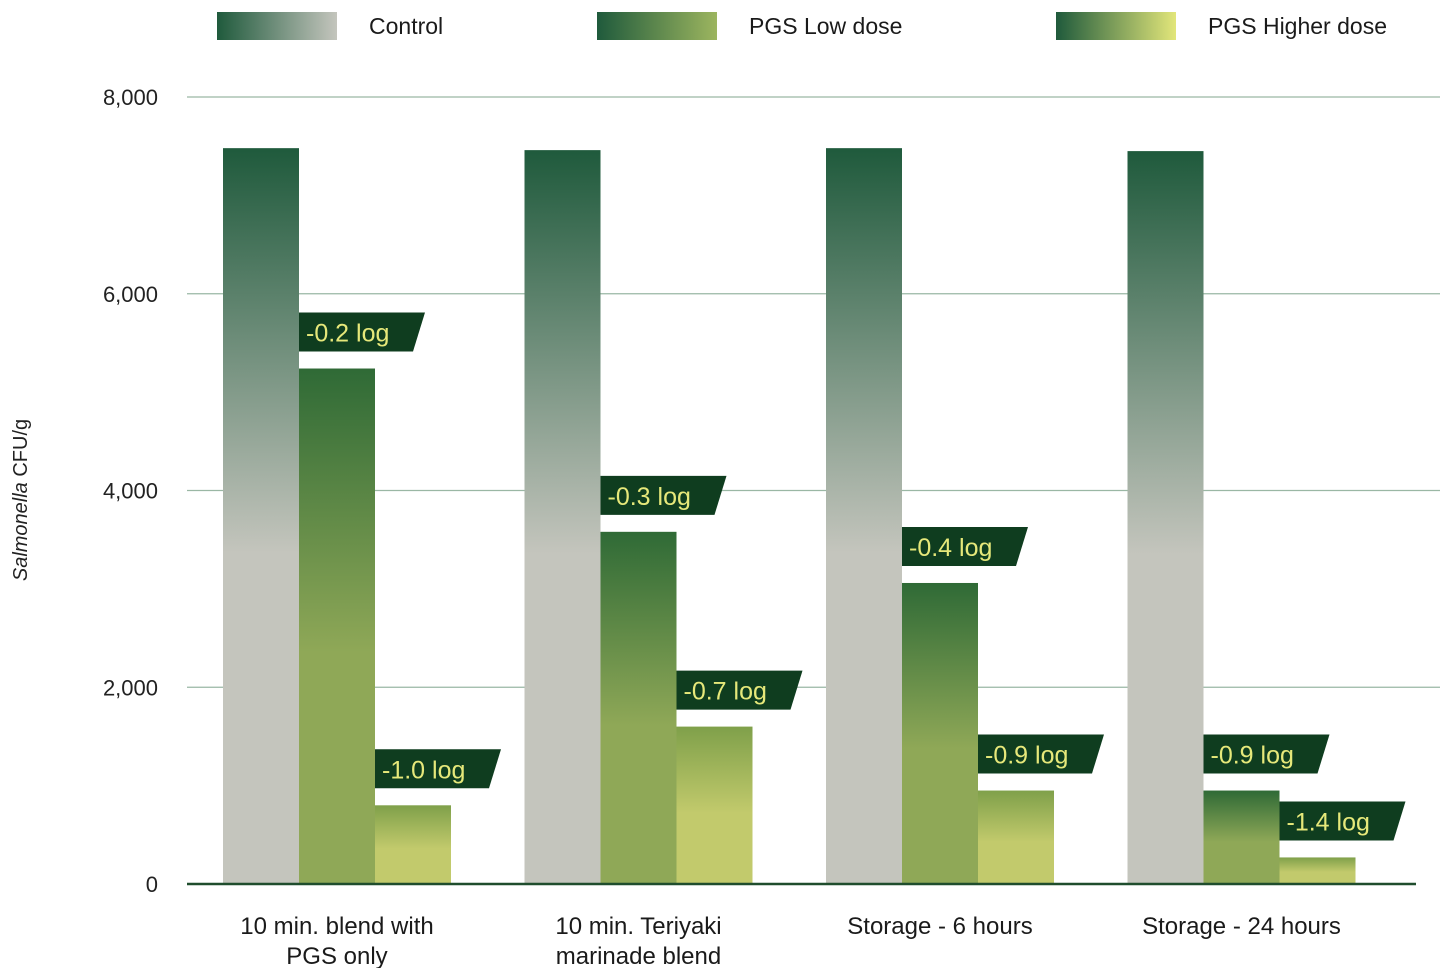 This screenshot has width=1448, height=968. Describe the element at coordinates (939, 926) in the screenshot. I see `x-category-label: Storage - 6 hours` at that location.